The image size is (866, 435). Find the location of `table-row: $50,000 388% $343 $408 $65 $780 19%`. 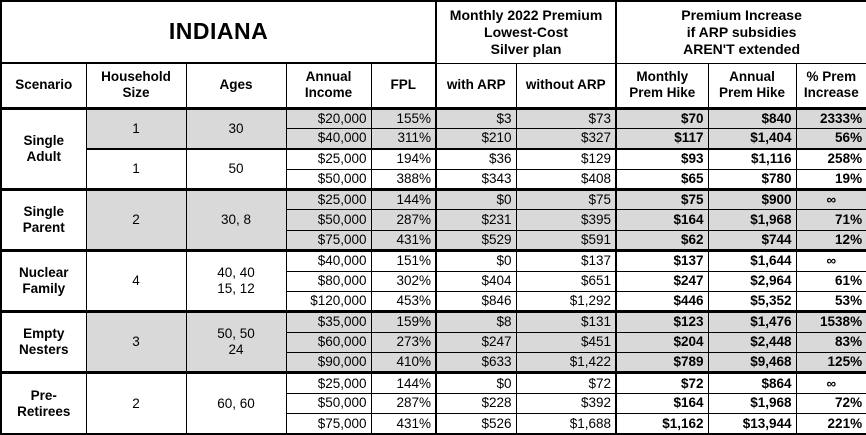

table-row: $50,000 388% $343 $408 $65 $780 19% is located at coordinates (433, 179).